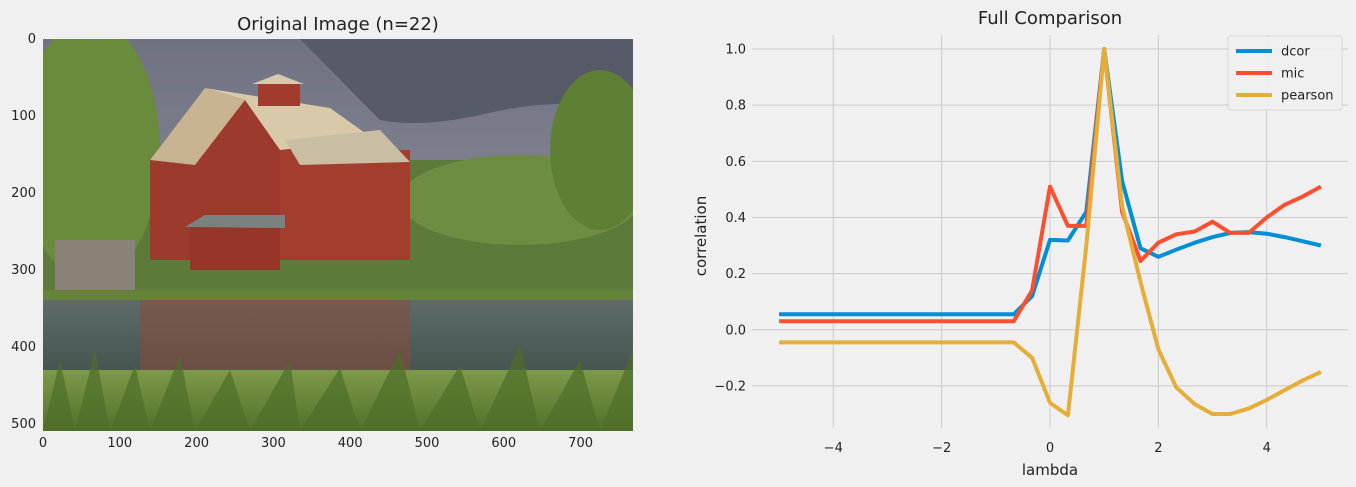 The image size is (1356, 487). What do you see at coordinates (735, 330) in the screenshot?
I see `y-tick-label: 0.0` at bounding box center [735, 330].